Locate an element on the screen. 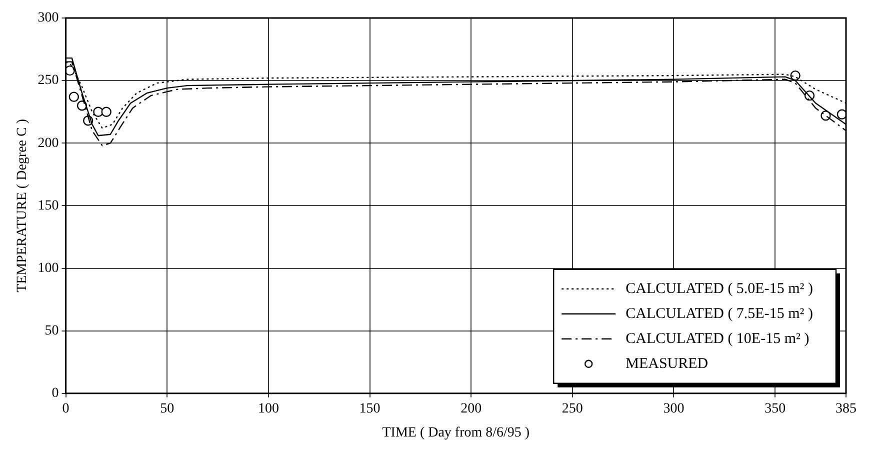 Image resolution: width=886 pixels, height=453 pixels. x-tick-label: 300 is located at coordinates (673, 408).